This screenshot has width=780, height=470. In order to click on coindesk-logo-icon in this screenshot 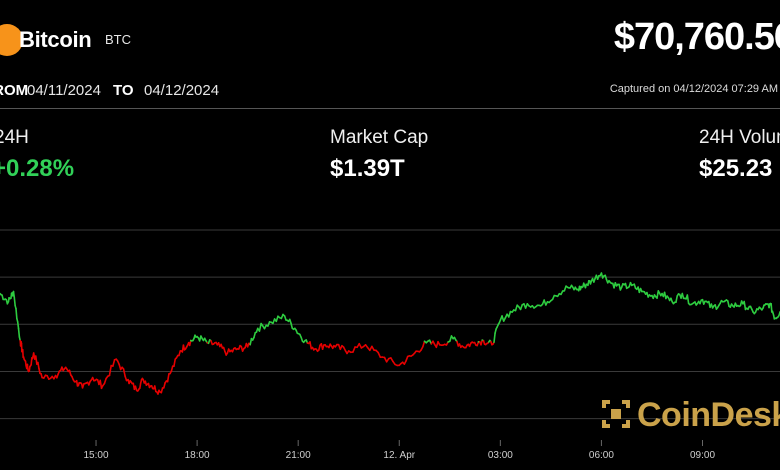, I will do `click(616, 414)`.